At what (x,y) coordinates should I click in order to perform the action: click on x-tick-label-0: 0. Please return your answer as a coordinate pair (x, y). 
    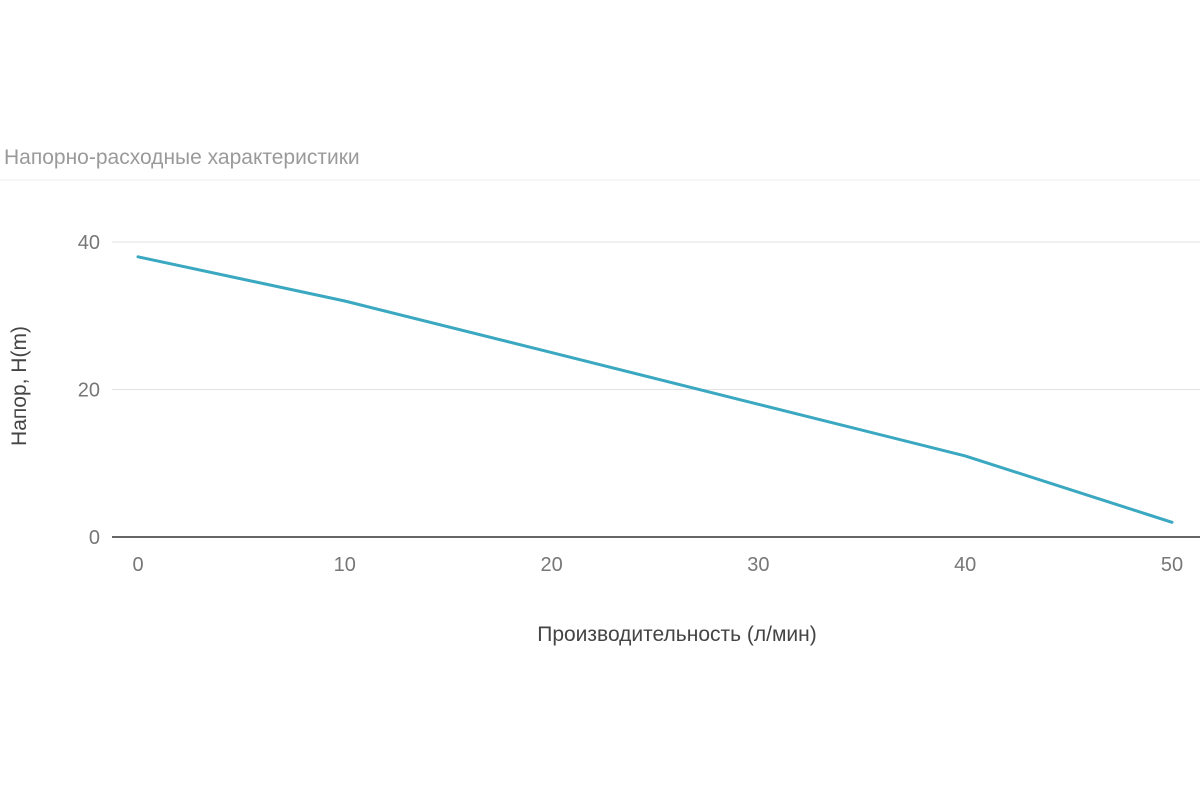
    Looking at the image, I should click on (137, 565).